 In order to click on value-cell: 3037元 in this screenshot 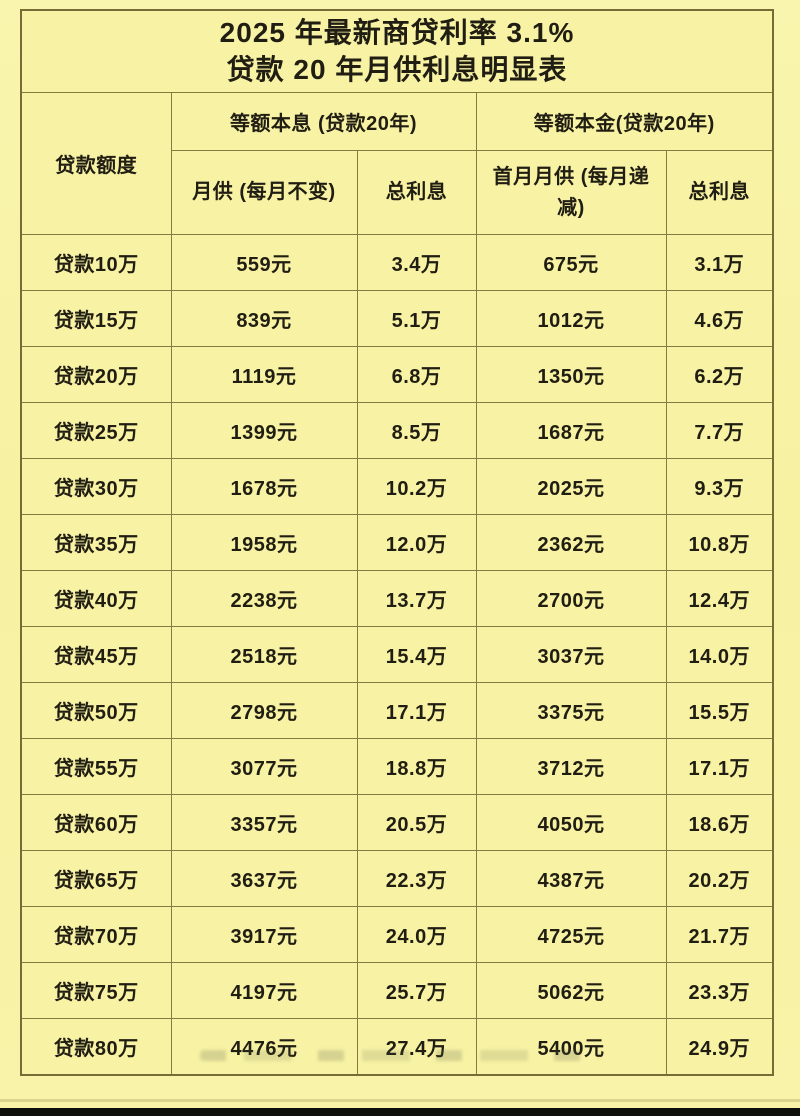, I will do `click(571, 654)`.